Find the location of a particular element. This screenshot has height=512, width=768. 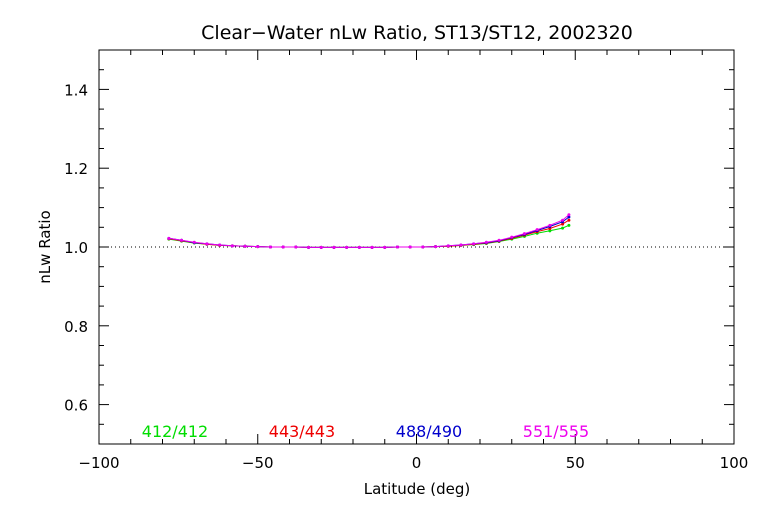

x-tick-label: 100 is located at coordinates (734, 463).